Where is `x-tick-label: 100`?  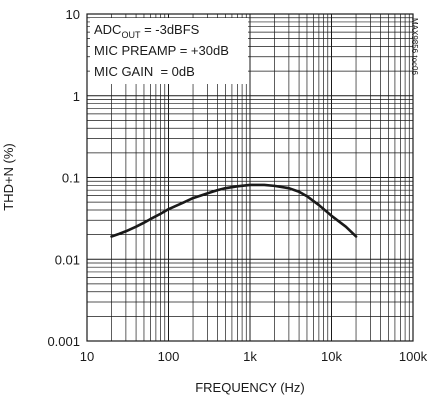
x-tick-label: 100 is located at coordinates (169, 356).